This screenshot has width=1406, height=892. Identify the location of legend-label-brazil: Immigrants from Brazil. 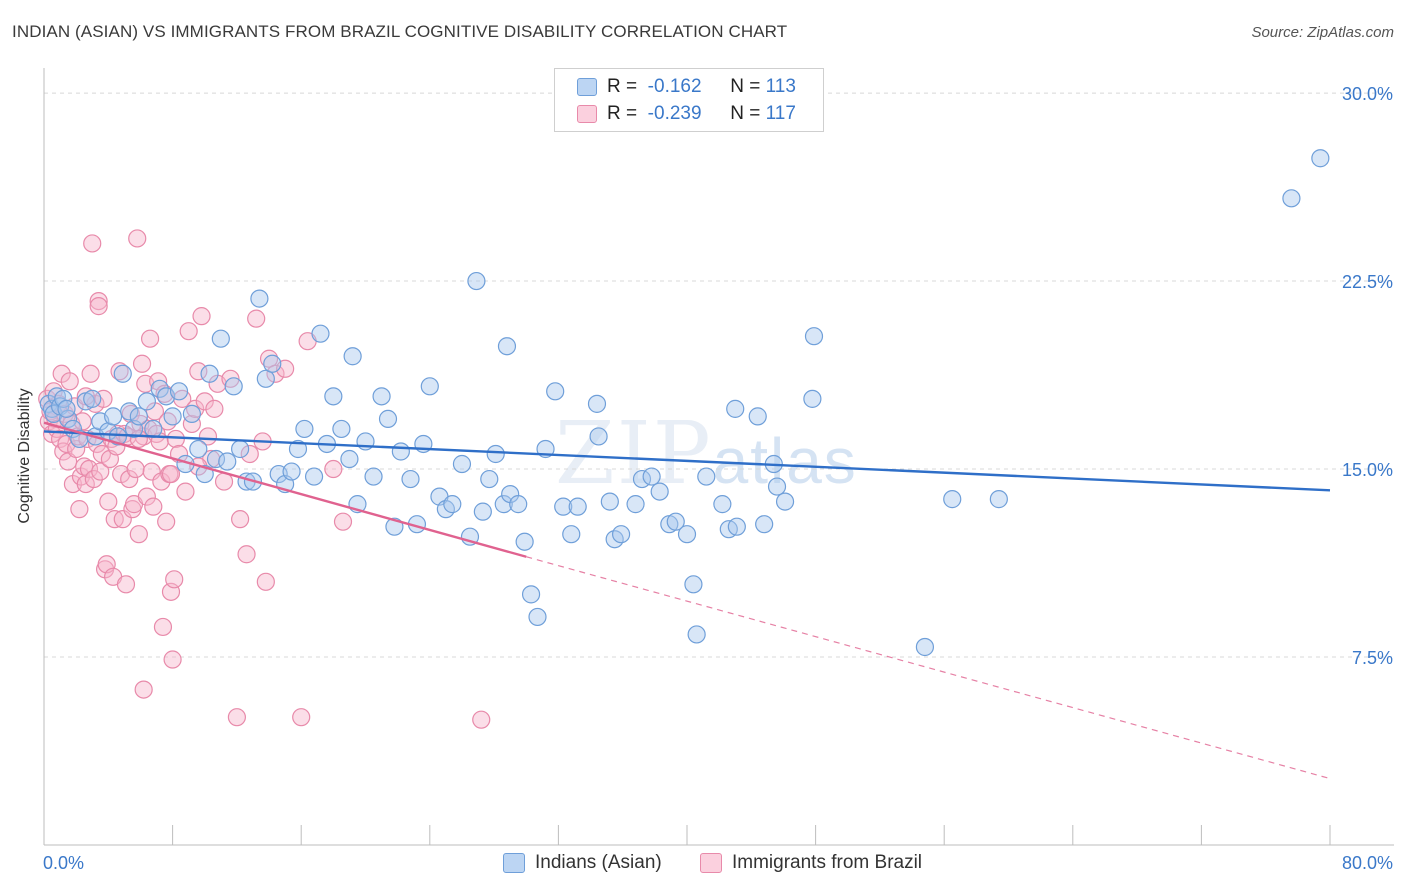
(827, 862).